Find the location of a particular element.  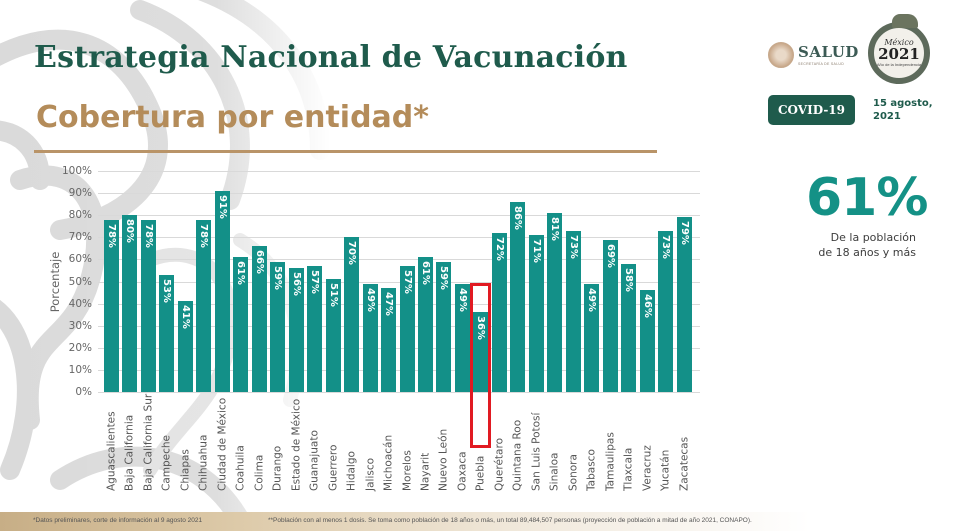

bar-hidalgo: 70% is located at coordinates (351, 314).